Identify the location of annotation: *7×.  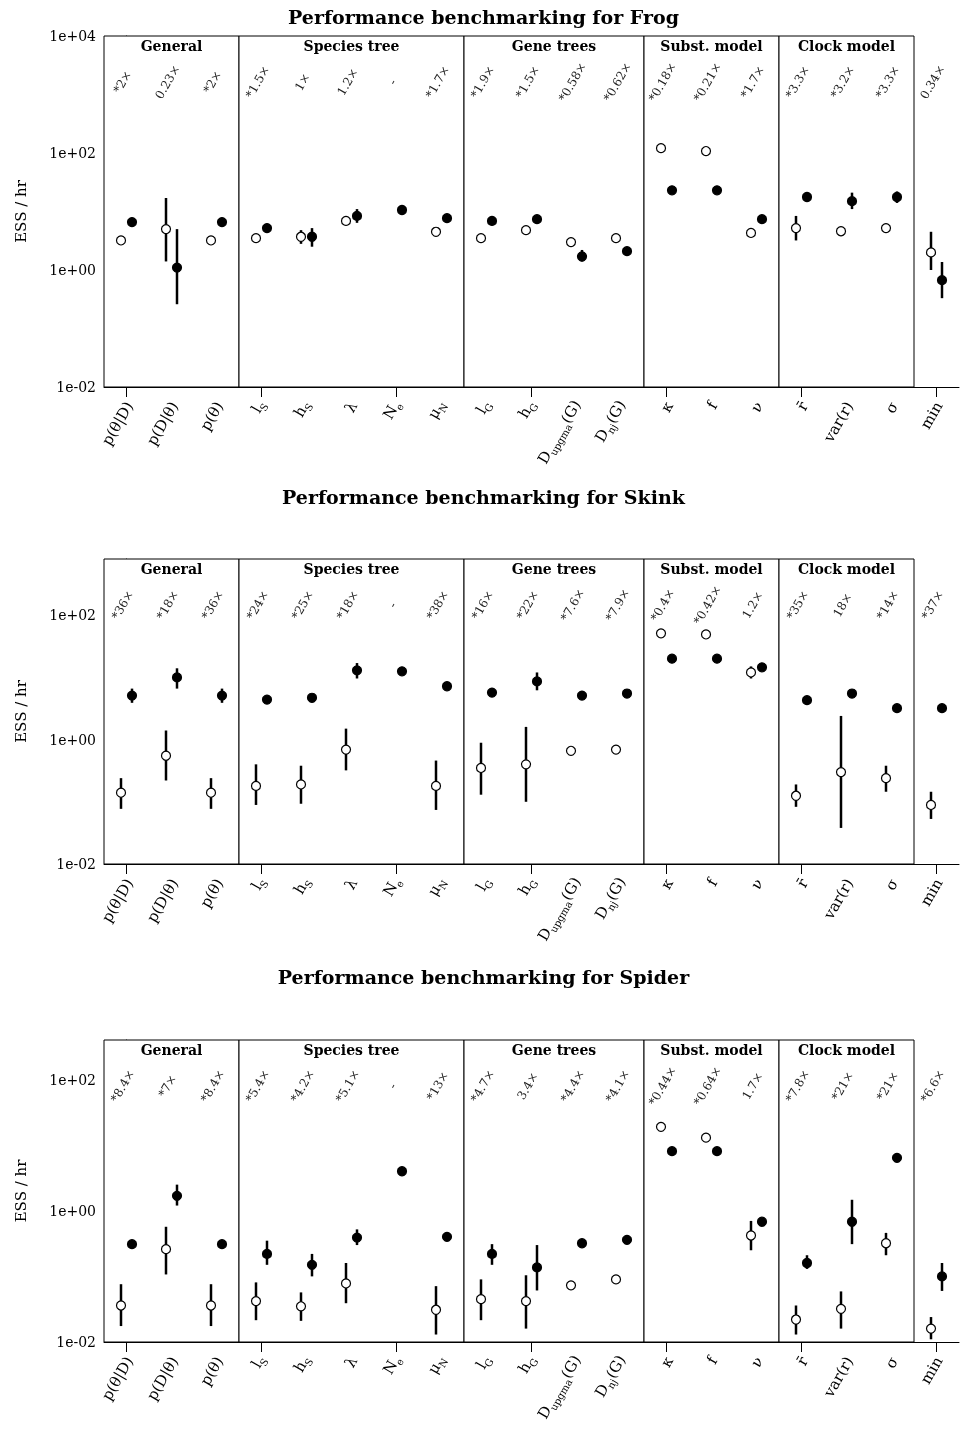
(167, 1086).